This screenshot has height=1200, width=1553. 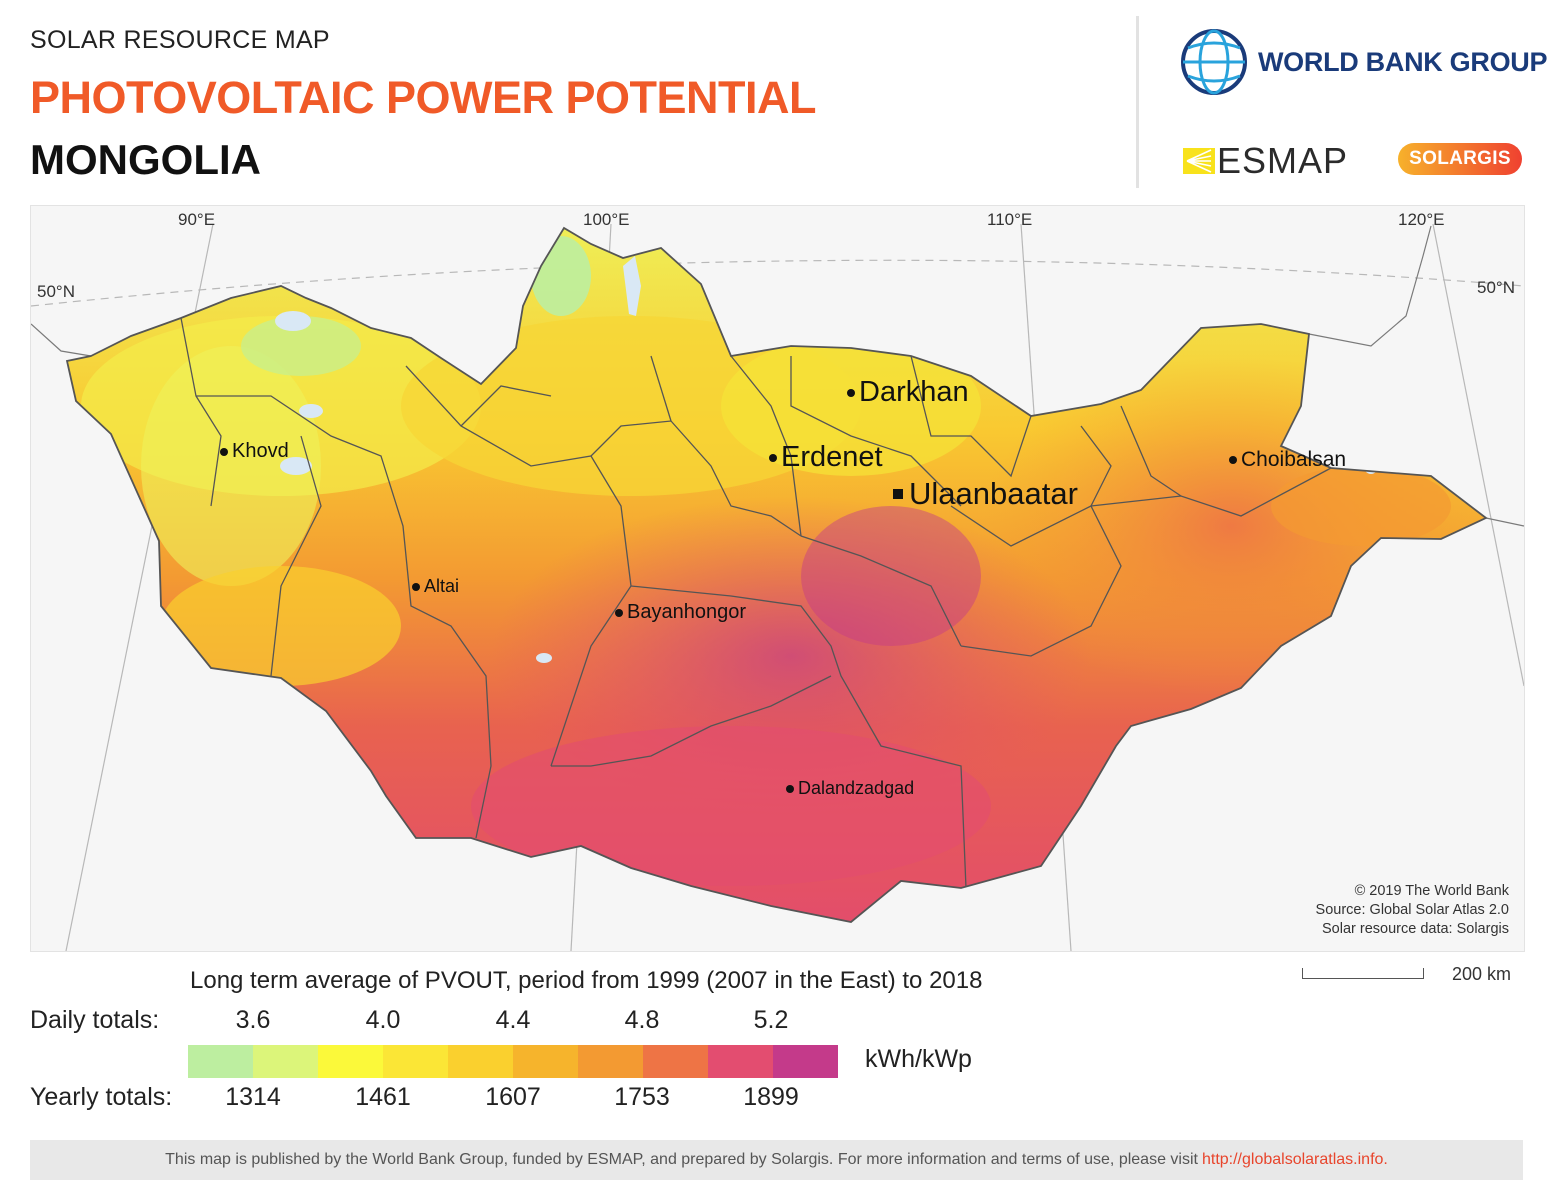 What do you see at coordinates (180, 40) in the screenshot?
I see `kicker: SOLAR RESOURCE MAP` at bounding box center [180, 40].